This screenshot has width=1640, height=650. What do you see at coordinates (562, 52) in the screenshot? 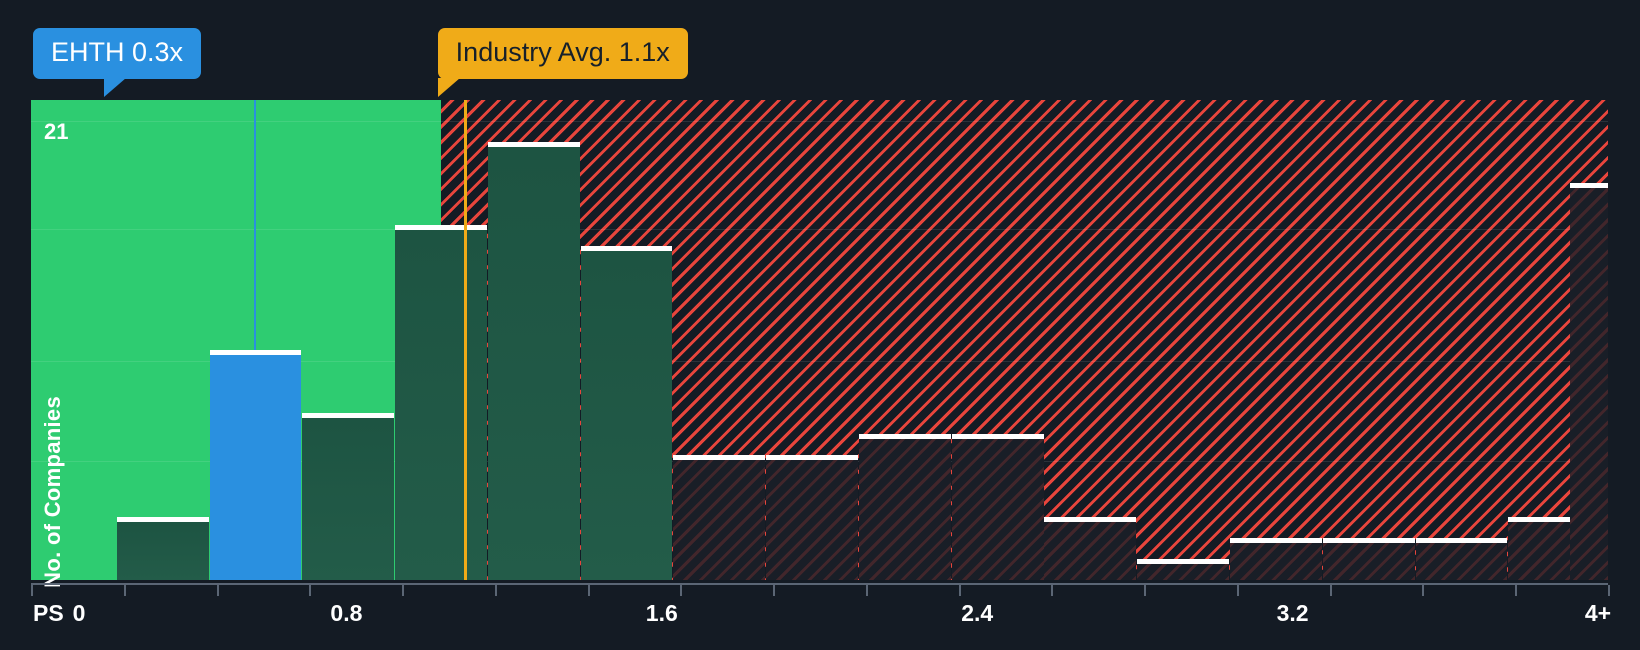
I see `industry-average-callout-label: Industry Avg. 1.1x` at bounding box center [562, 52].